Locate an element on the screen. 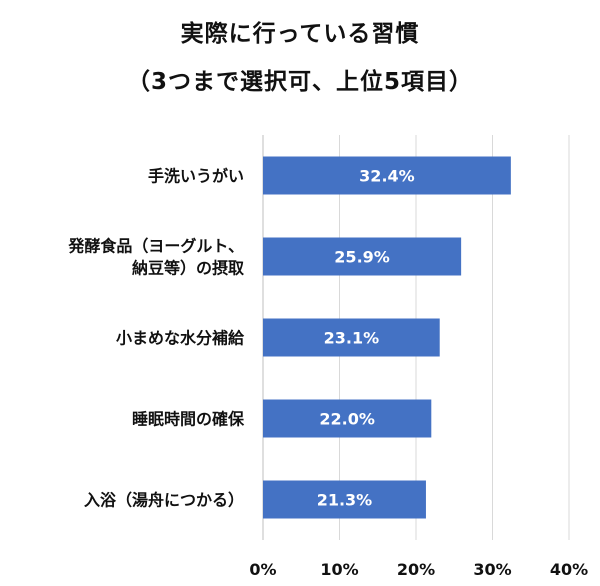 The width and height of the screenshot is (600, 586). x-tick-label: 0% is located at coordinates (262, 569).